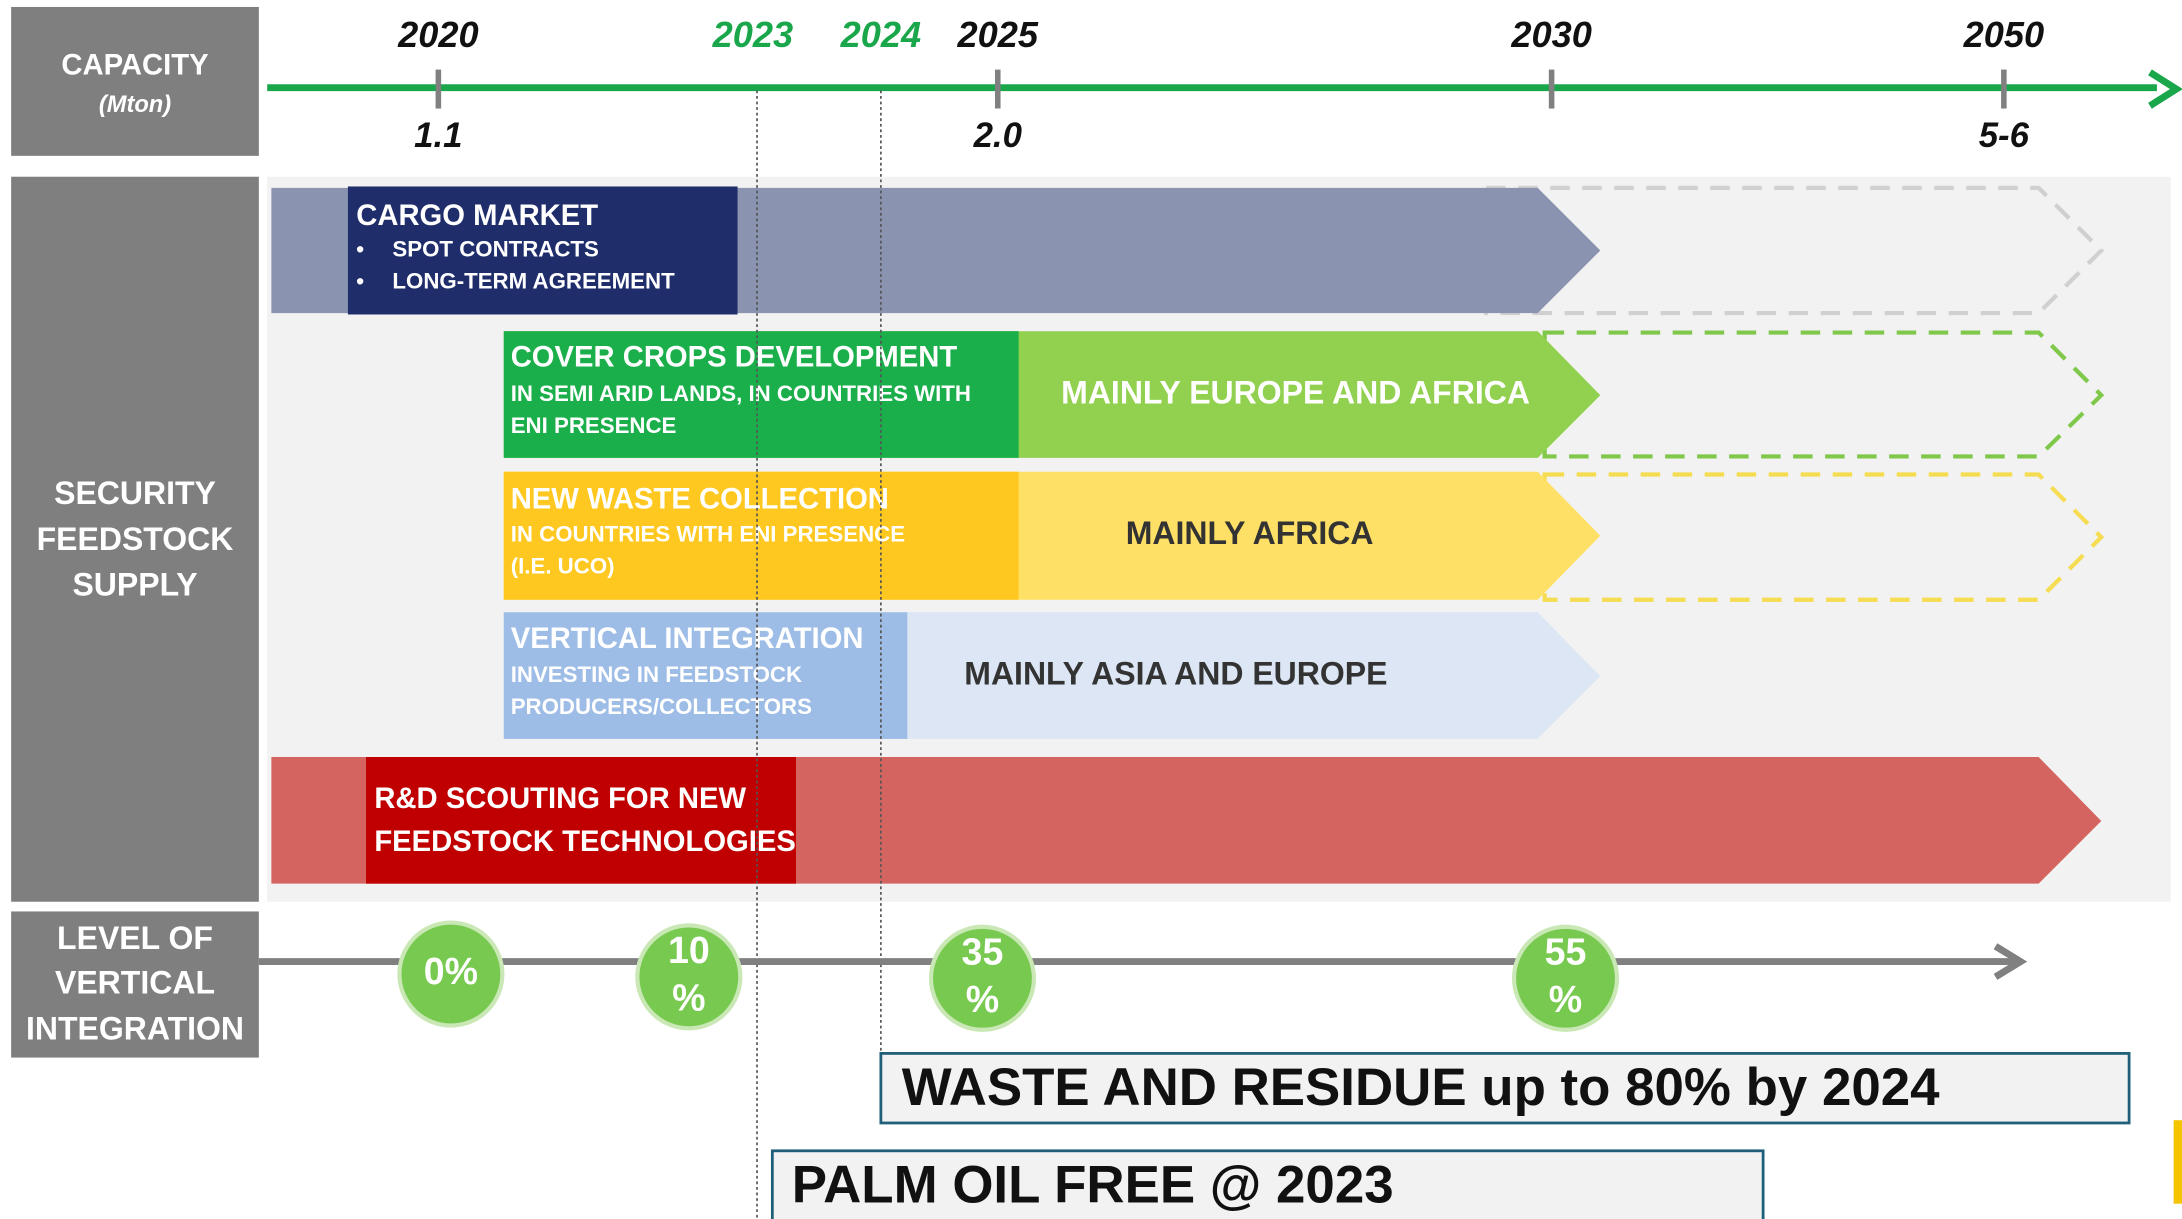 This screenshot has height=1219, width=2182. What do you see at coordinates (689, 950) in the screenshot?
I see `level-label: 10` at bounding box center [689, 950].